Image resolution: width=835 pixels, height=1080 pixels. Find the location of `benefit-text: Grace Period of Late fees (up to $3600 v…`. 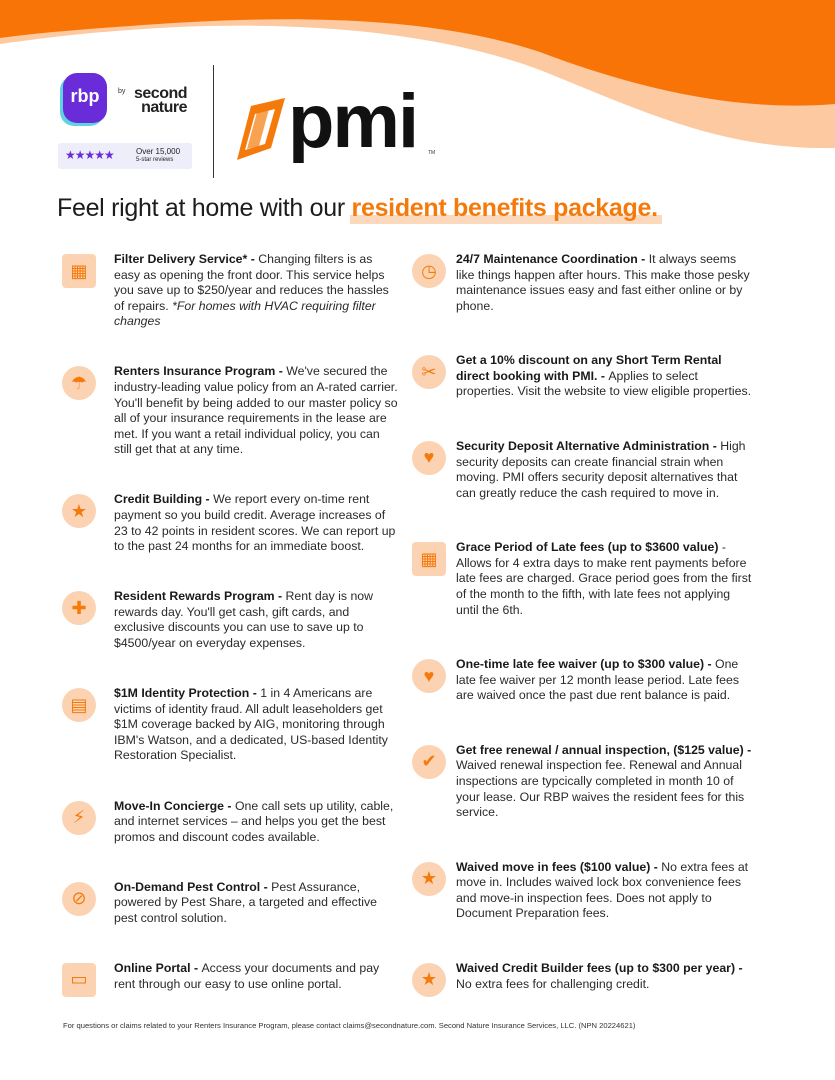

benefit-text: Grace Period of Late fees (up to $3600 v… is located at coordinates (604, 579).